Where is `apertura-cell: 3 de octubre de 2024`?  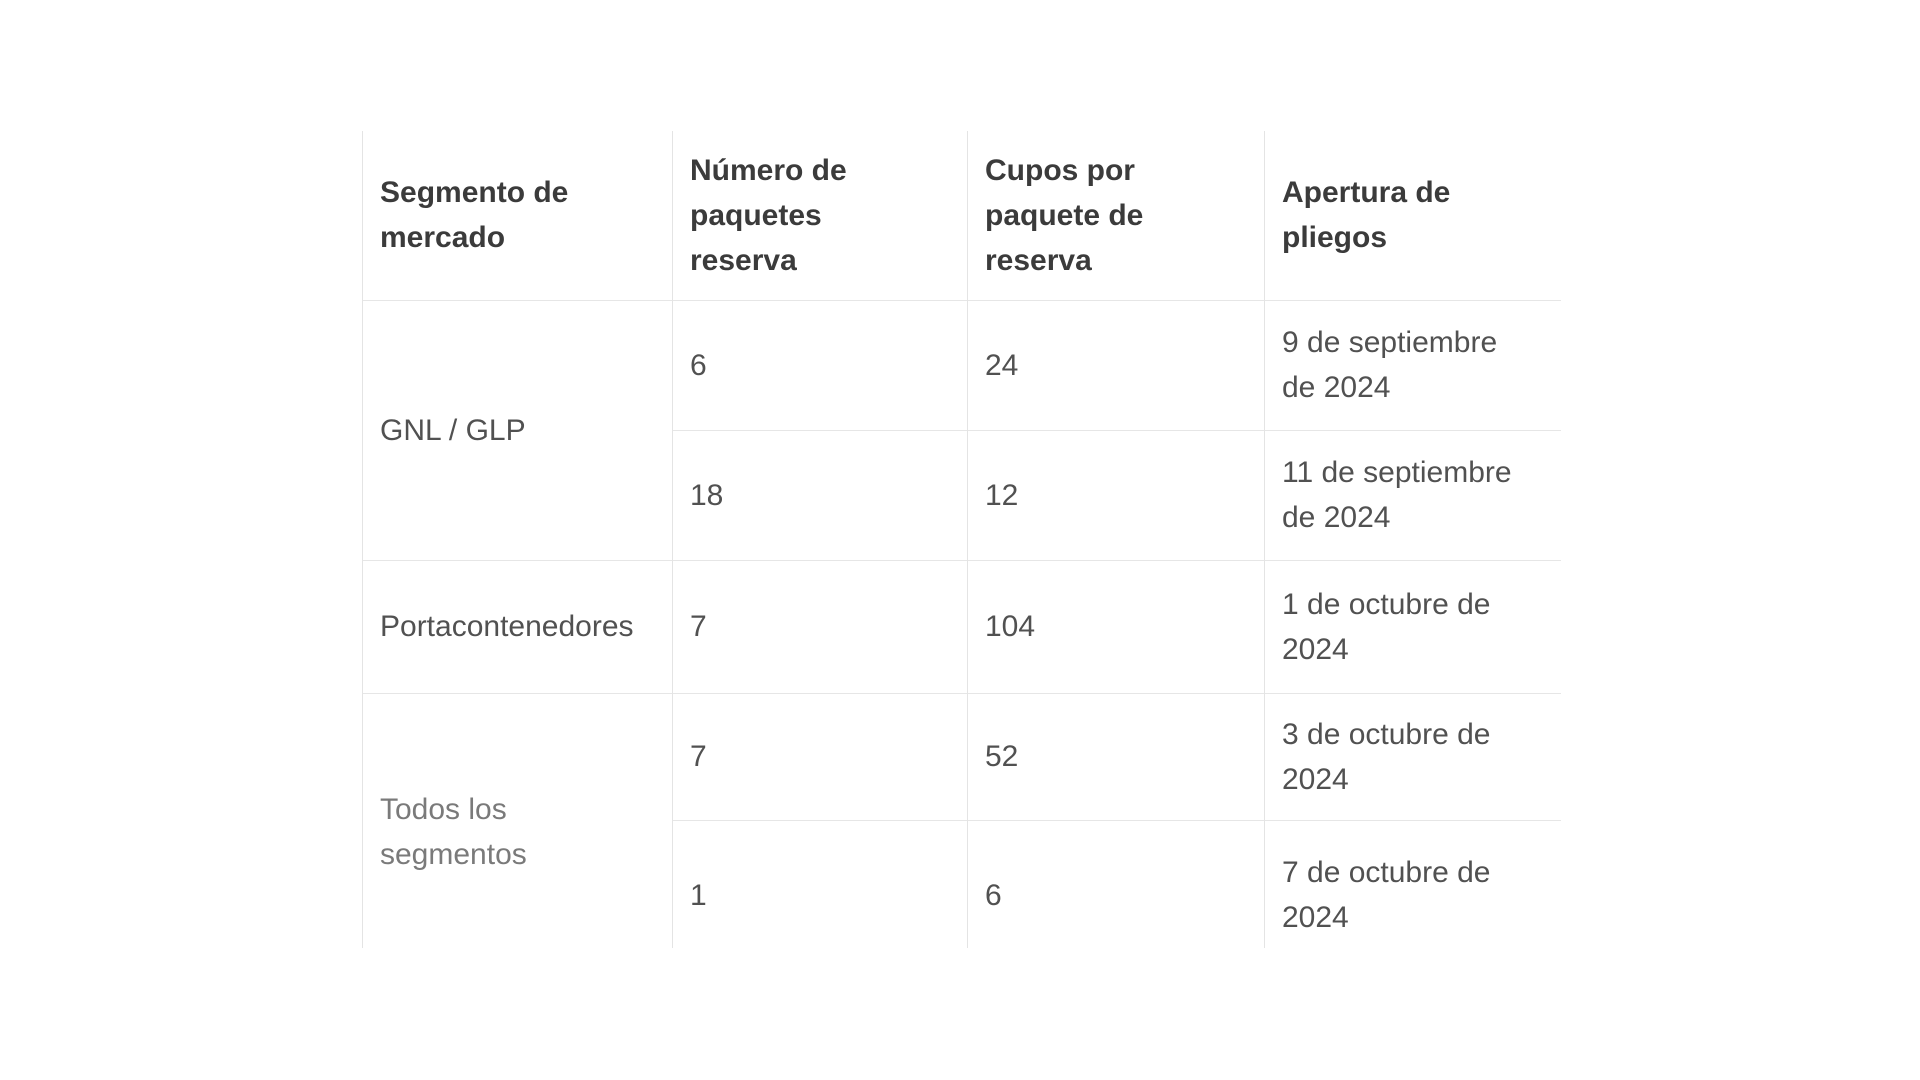 apertura-cell: 3 de octubre de 2024 is located at coordinates (1412, 756).